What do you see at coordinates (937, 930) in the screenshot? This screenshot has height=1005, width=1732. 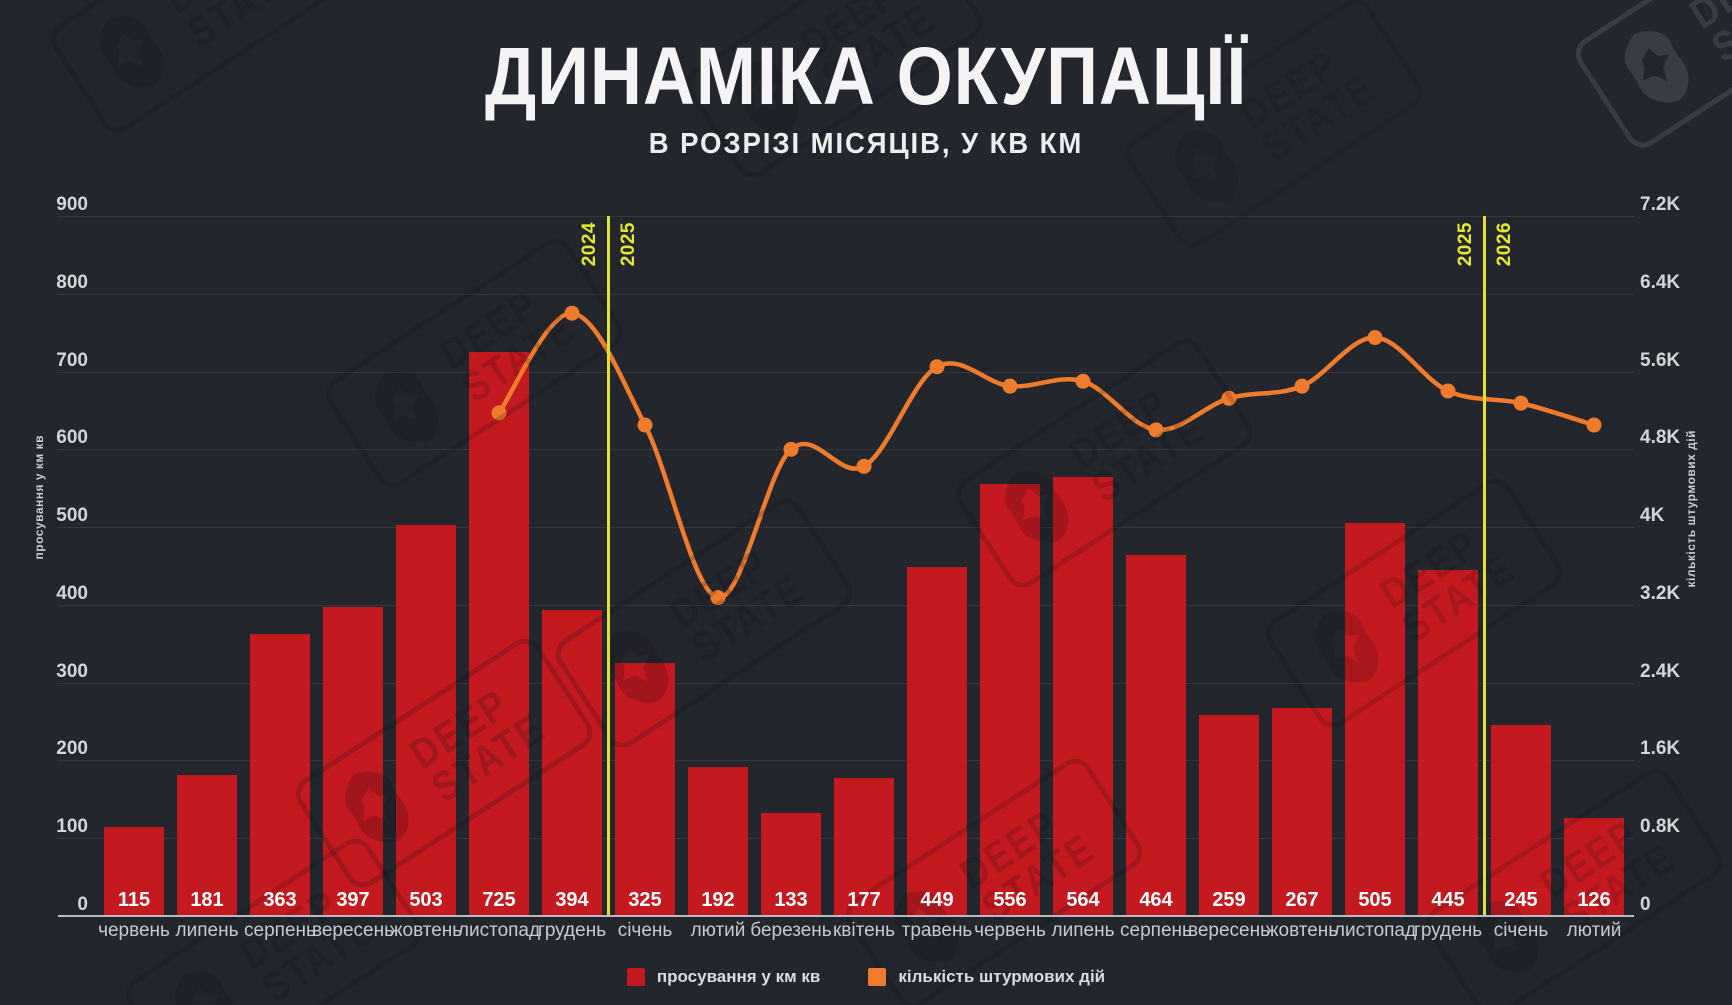 I see `month-label: травень` at bounding box center [937, 930].